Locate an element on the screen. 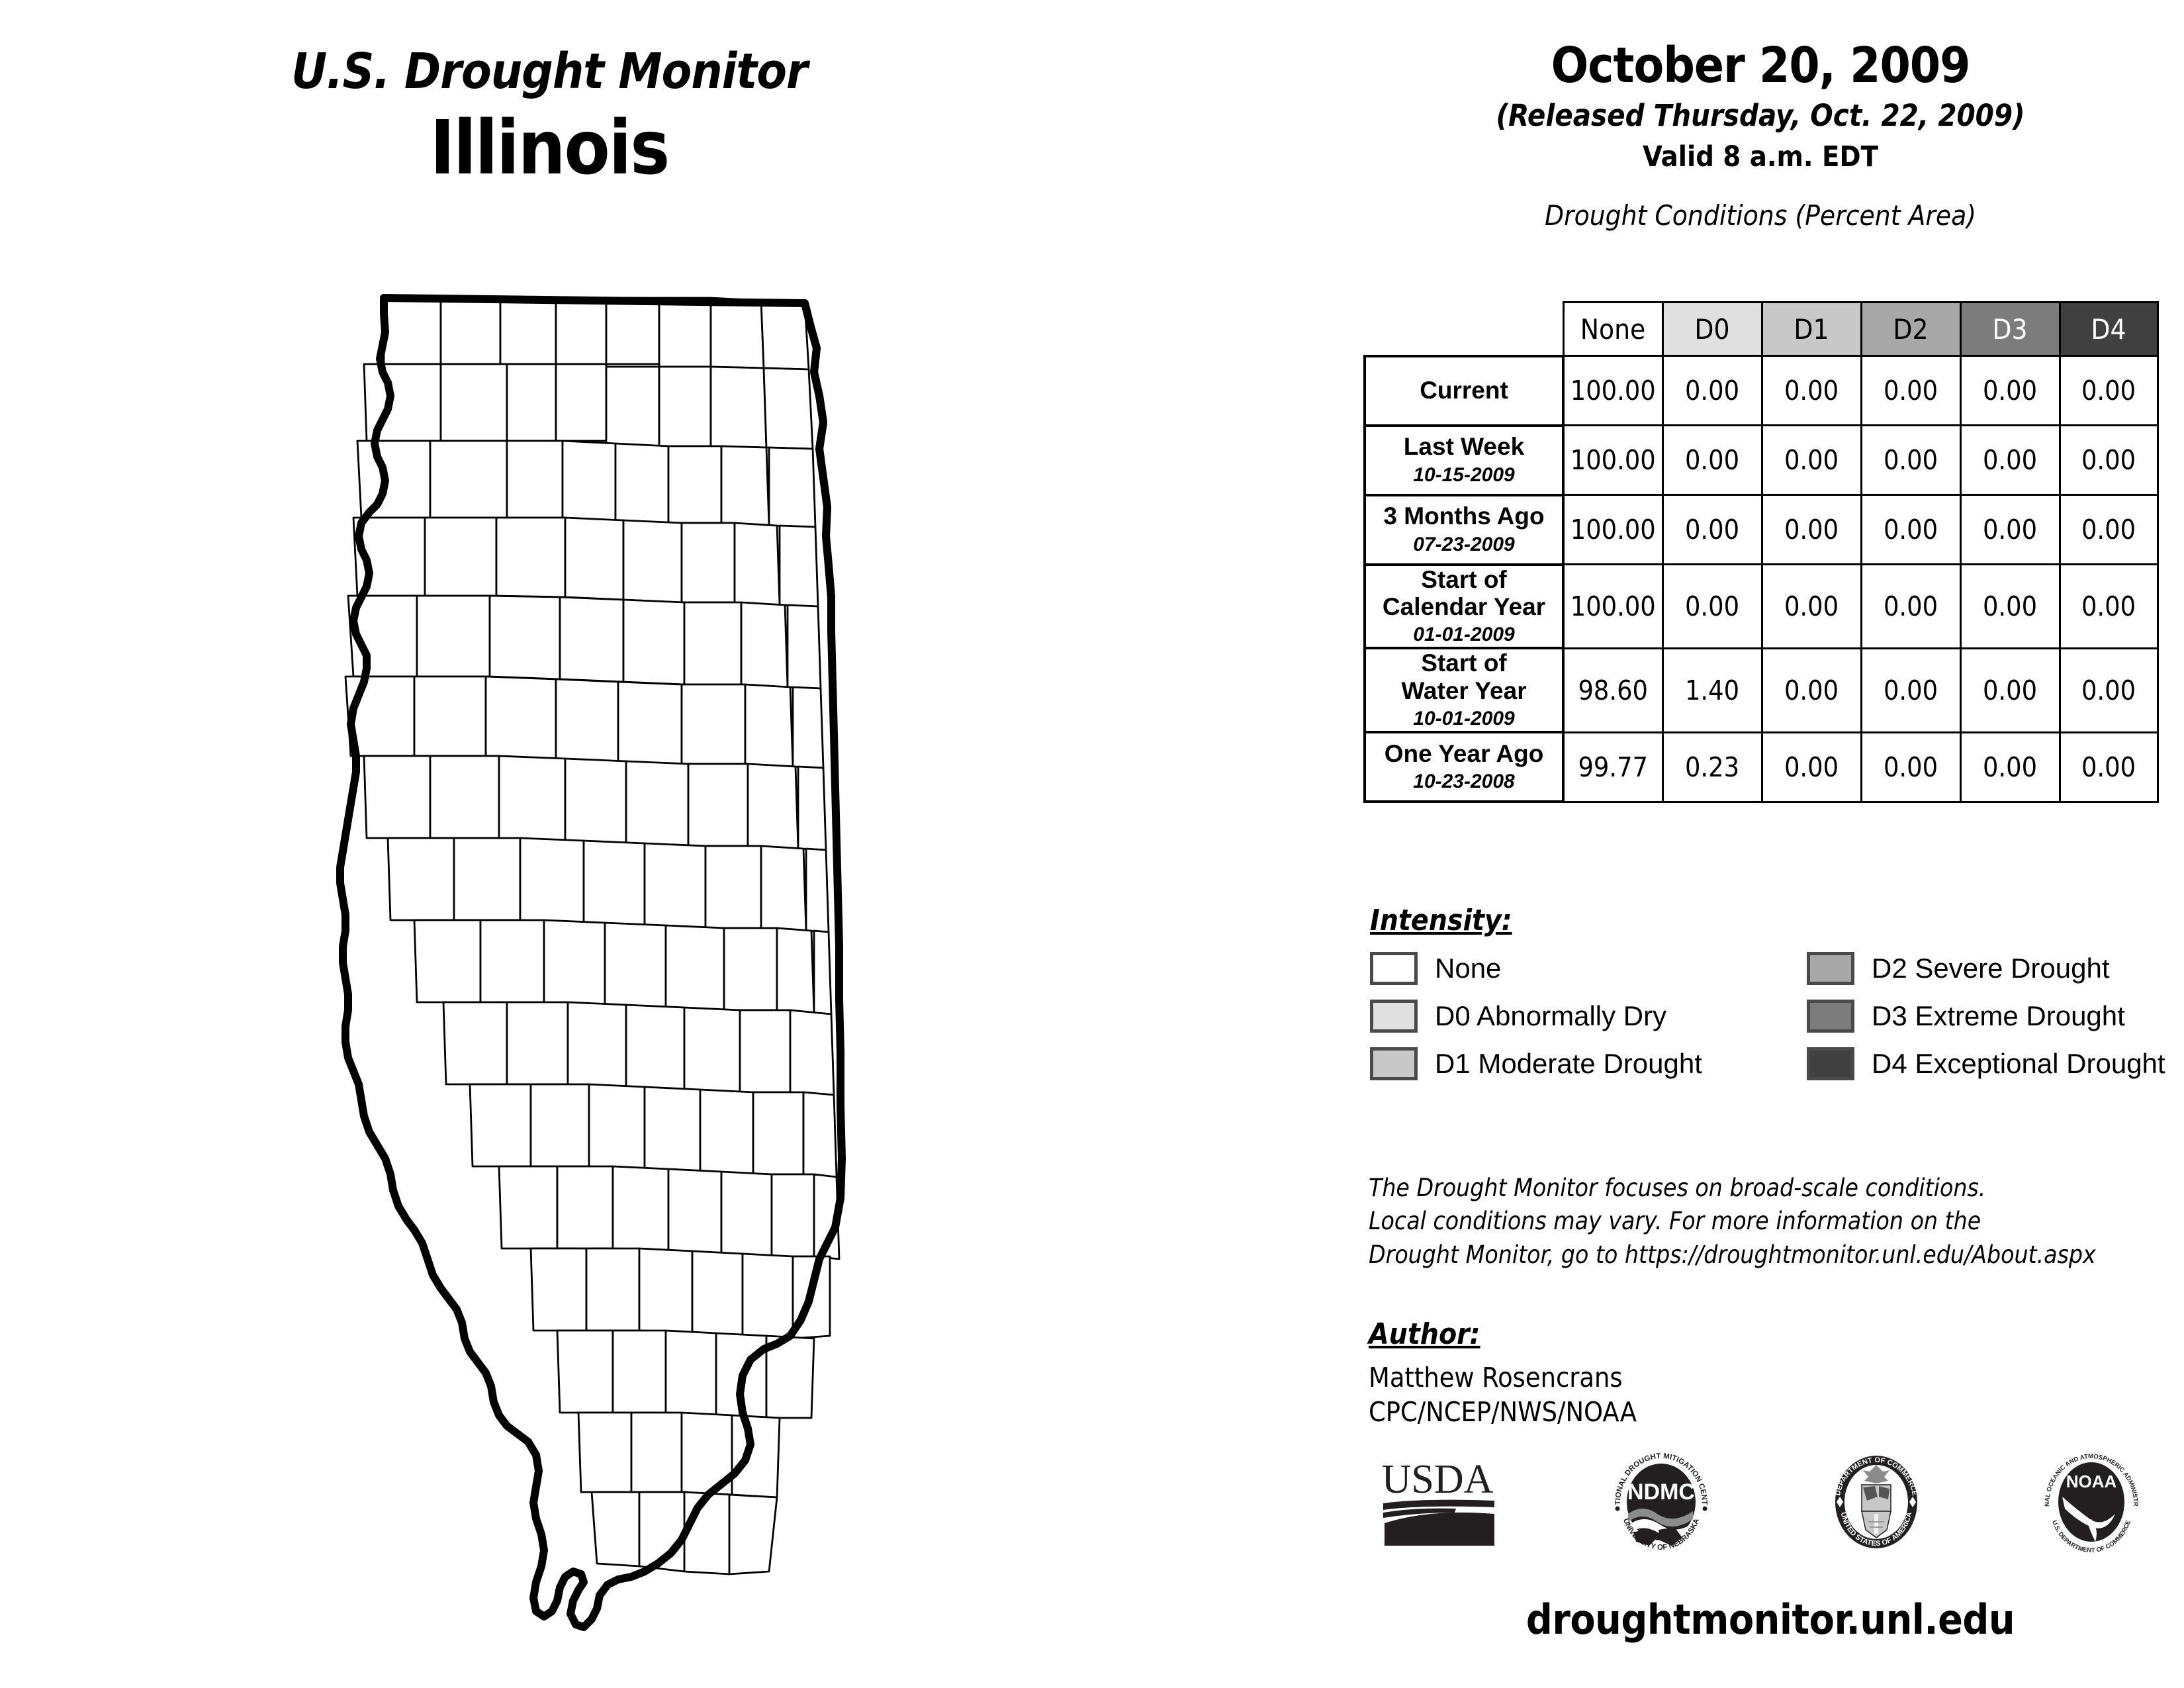 This screenshot has width=2184, height=1688. author-title: Author: is located at coordinates (1425, 1334).